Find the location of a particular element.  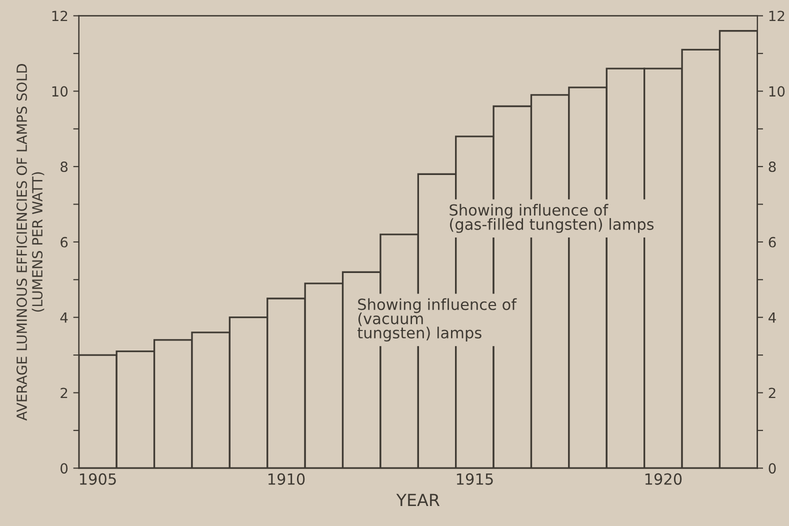

y-tick-label: 10 is located at coordinates (60, 91).